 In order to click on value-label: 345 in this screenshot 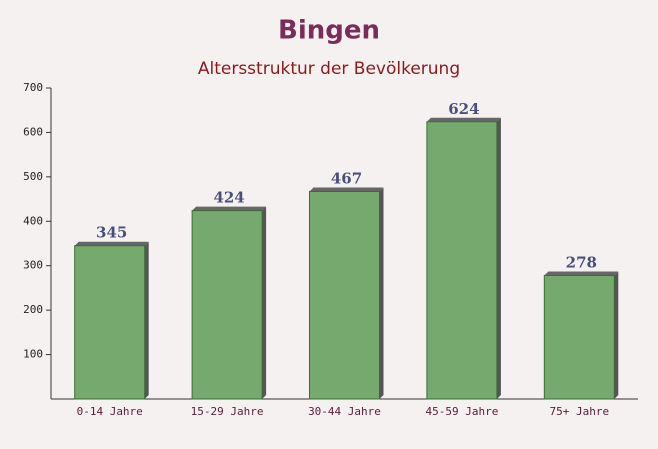, I will do `click(111, 233)`.